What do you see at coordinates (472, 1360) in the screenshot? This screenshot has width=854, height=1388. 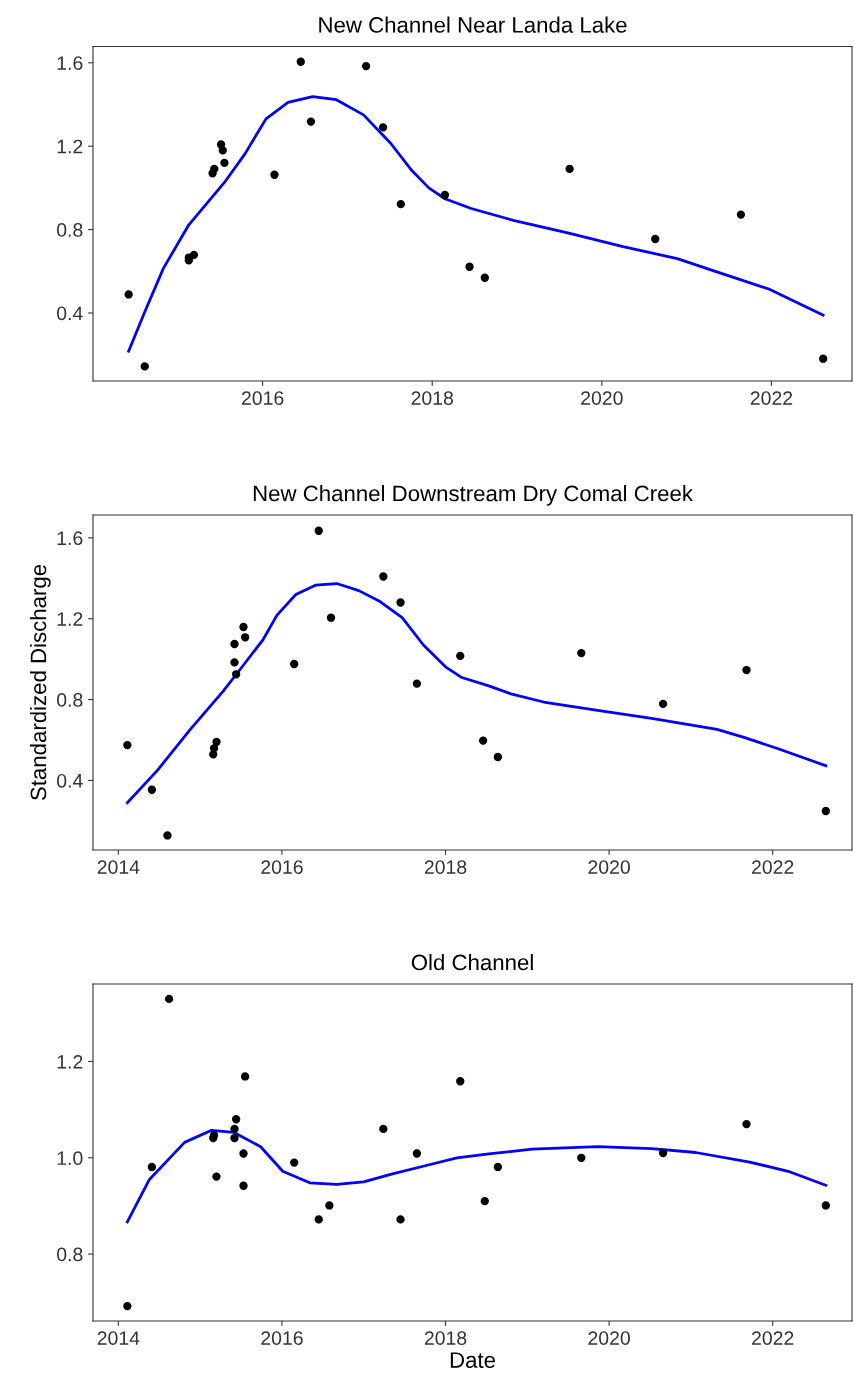 I see `x-axis-title: Date` at bounding box center [472, 1360].